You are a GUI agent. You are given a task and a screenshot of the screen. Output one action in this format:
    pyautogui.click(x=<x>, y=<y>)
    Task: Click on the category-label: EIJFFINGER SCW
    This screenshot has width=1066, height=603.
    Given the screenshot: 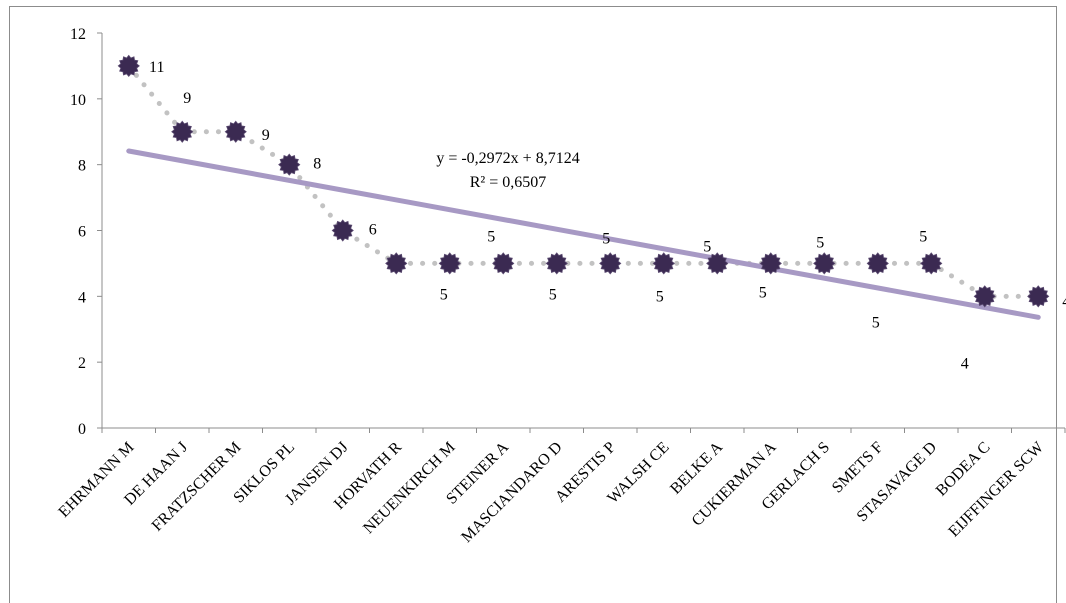 What is the action you would take?
    pyautogui.click(x=996, y=489)
    